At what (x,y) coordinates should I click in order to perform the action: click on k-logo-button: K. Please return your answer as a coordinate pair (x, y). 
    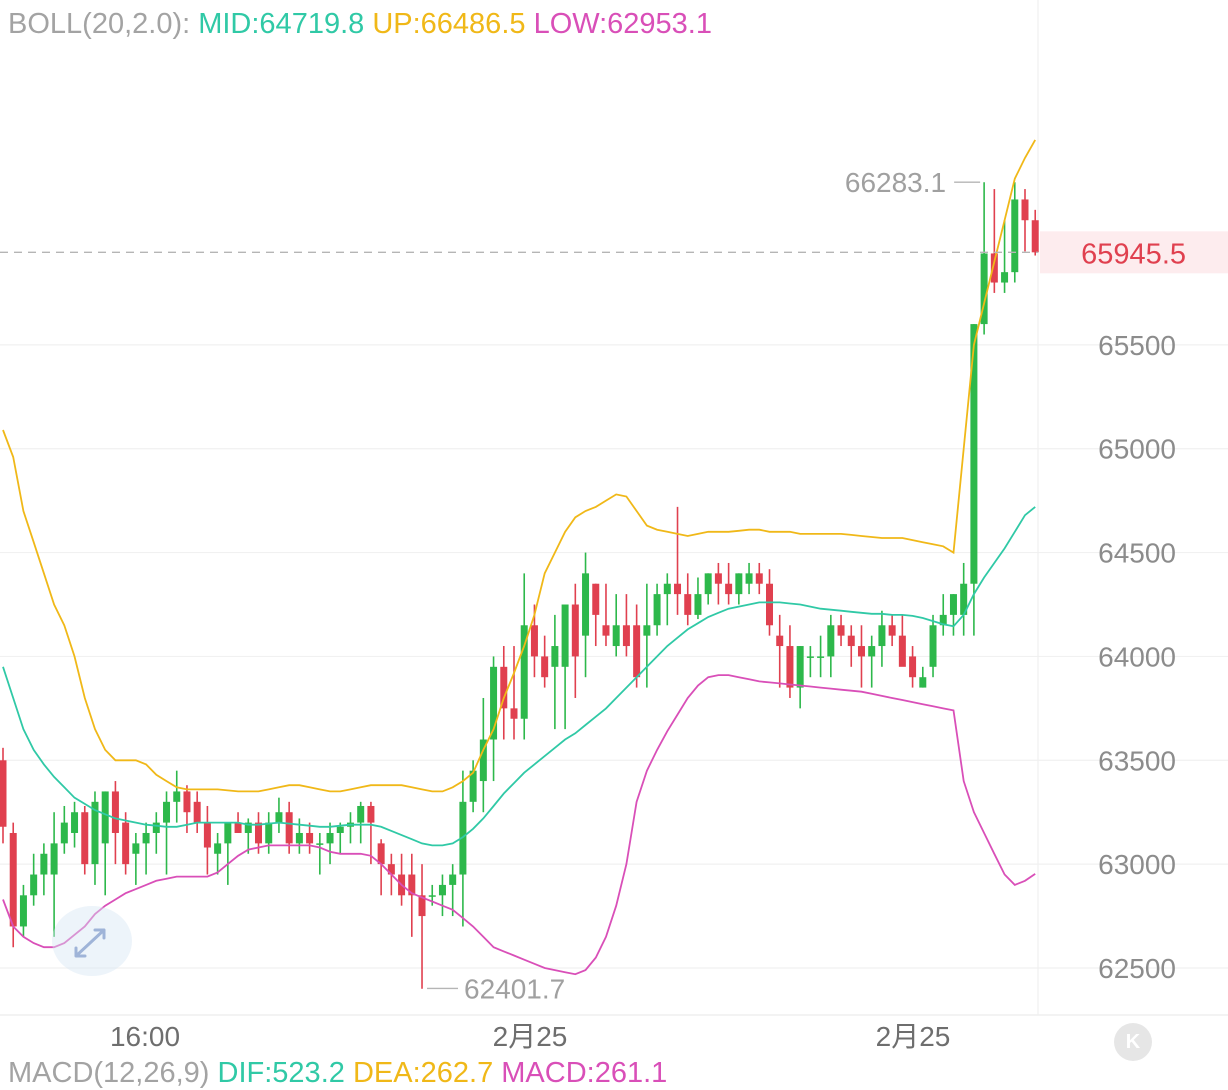
    Looking at the image, I should click on (1133, 1042).